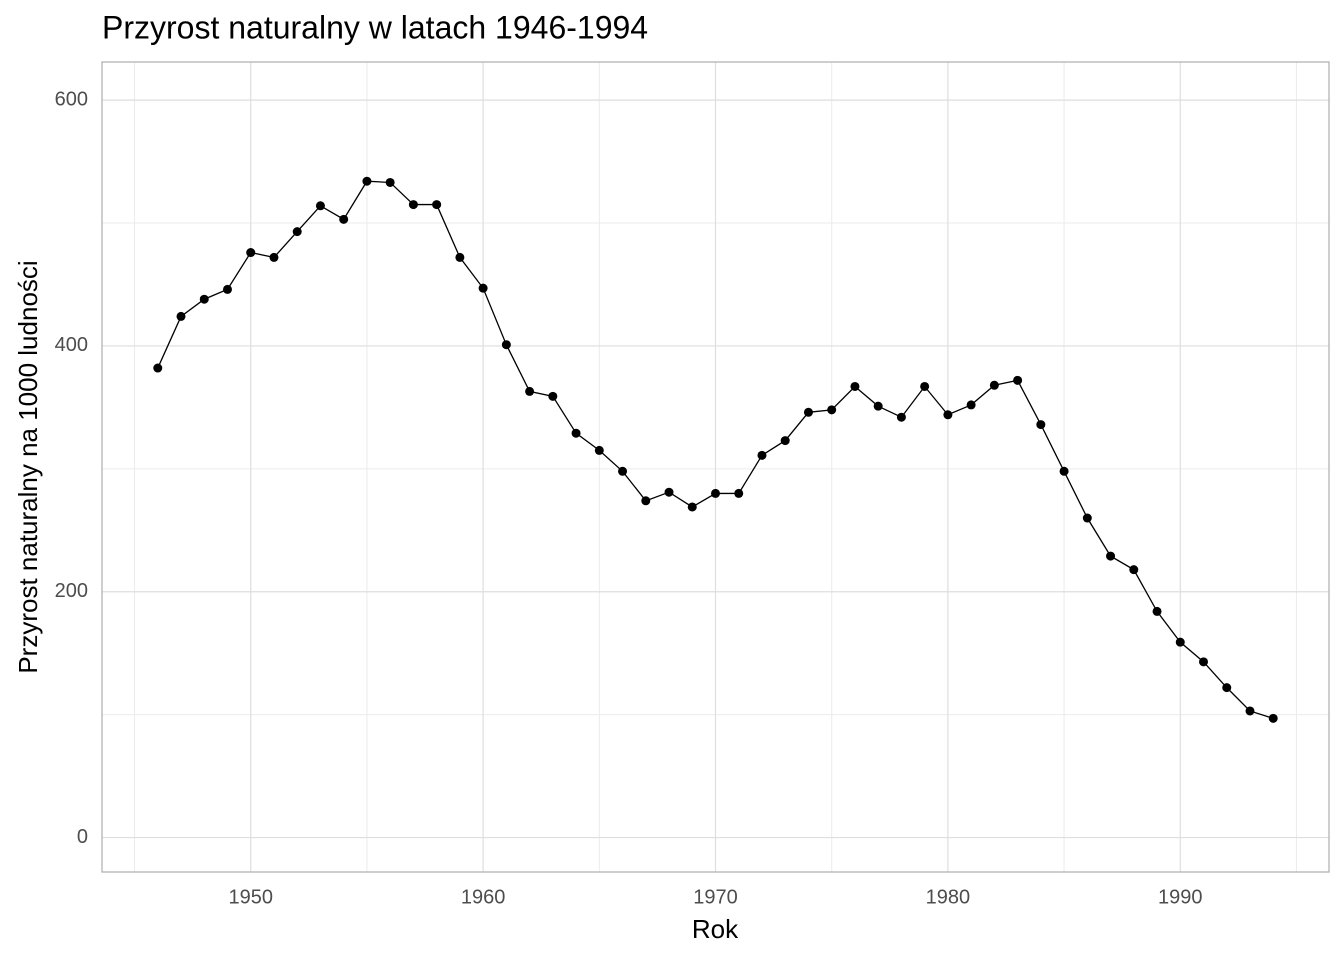  Describe the element at coordinates (1180, 897) in the screenshot. I see `x-tick-label: 1990` at that location.